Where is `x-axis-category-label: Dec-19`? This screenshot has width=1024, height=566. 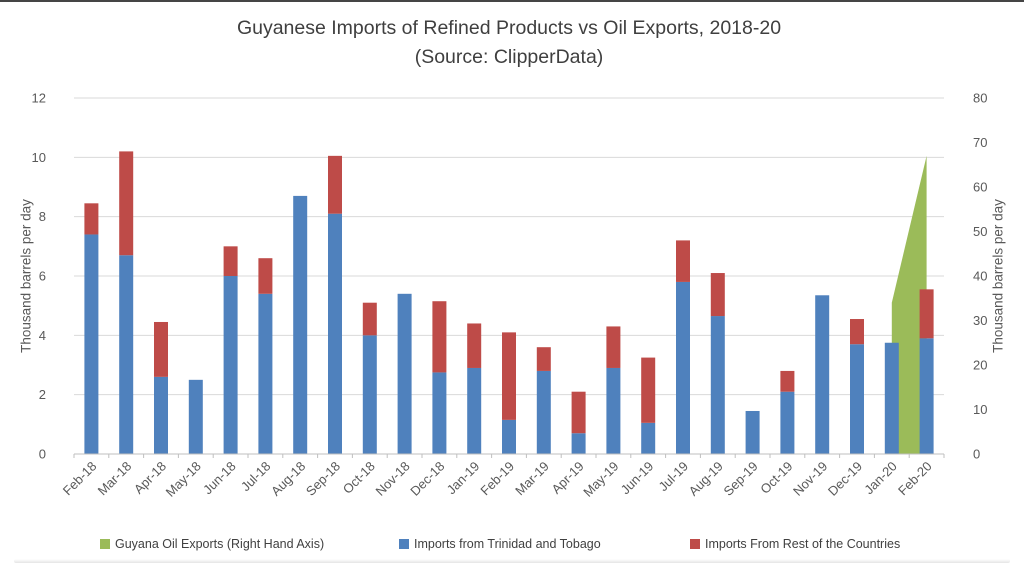 x-axis-category-label: Dec-19 is located at coordinates (845, 479).